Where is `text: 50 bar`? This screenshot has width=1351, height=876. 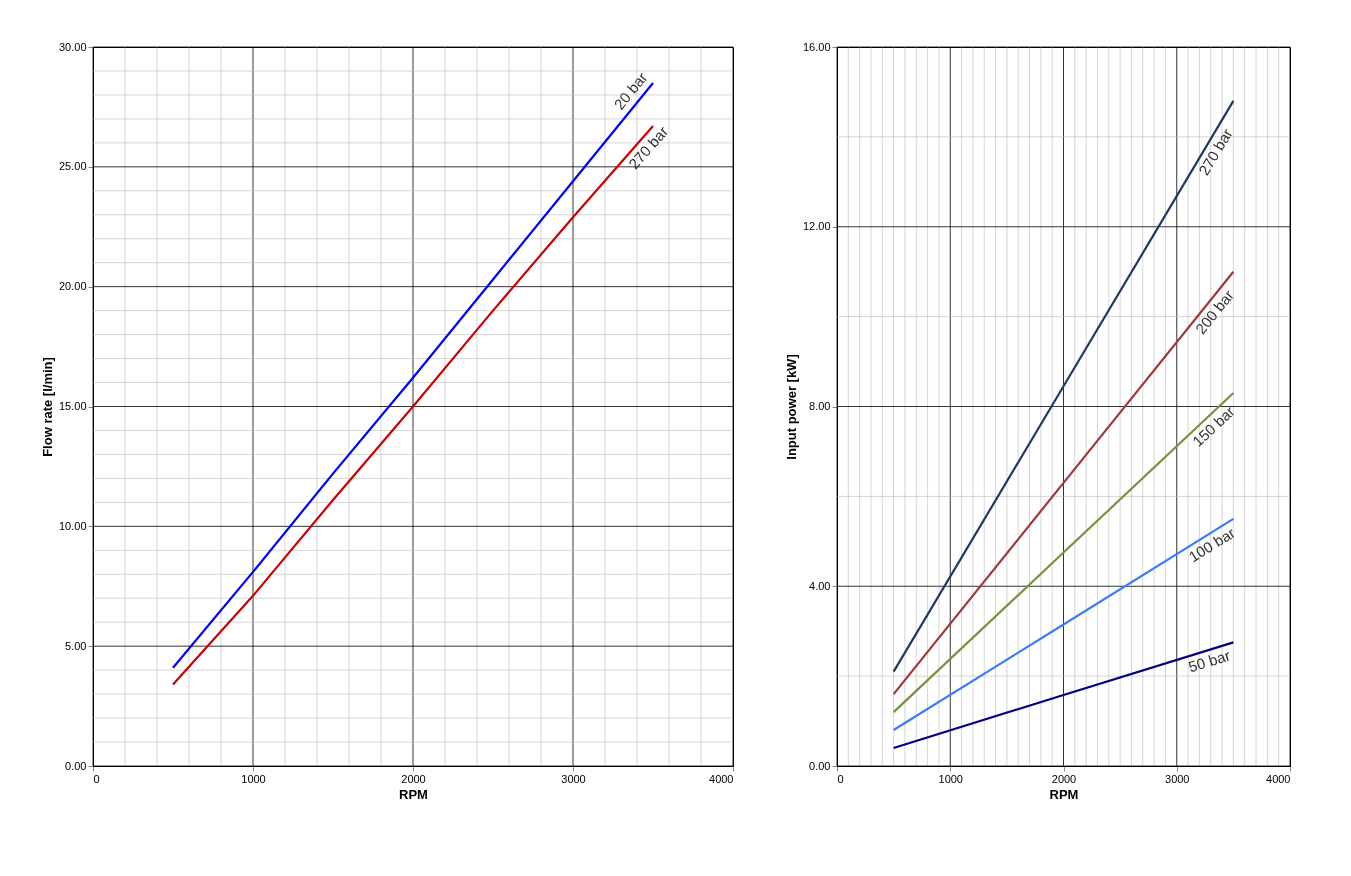 text: 50 bar is located at coordinates (1209, 661).